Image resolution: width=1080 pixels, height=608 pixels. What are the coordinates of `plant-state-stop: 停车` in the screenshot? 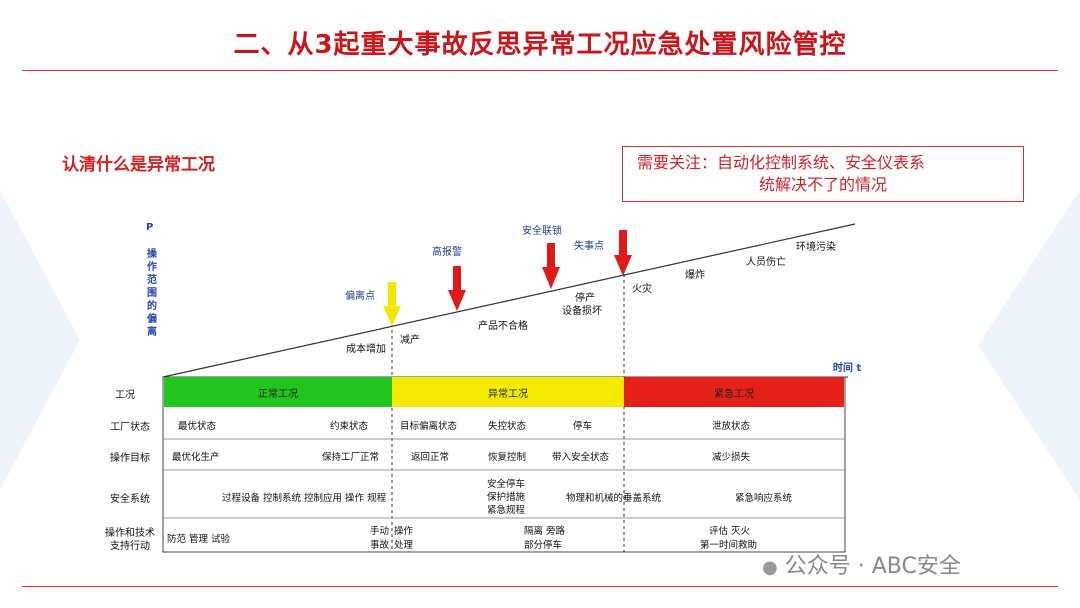 It's located at (583, 426).